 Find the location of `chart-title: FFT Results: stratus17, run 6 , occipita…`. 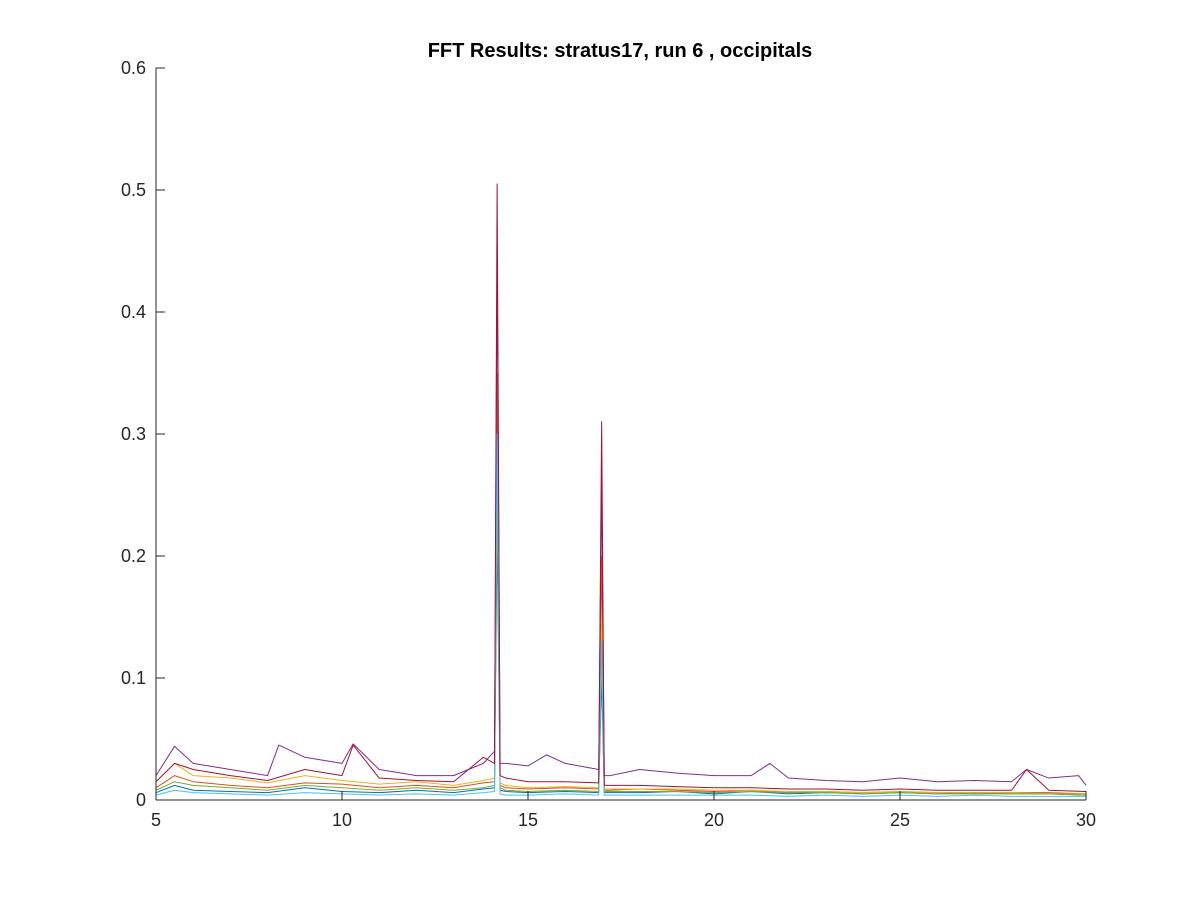

chart-title: FFT Results: stratus17, run 6 , occipita… is located at coordinates (620, 51).